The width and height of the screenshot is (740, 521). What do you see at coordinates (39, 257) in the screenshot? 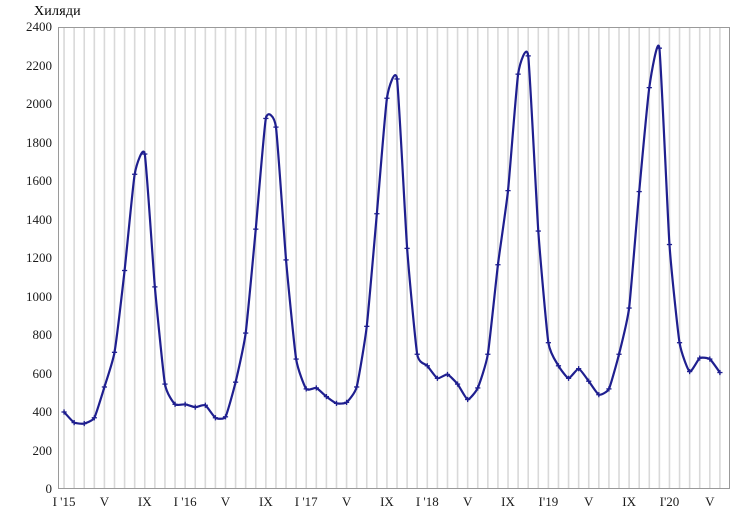
I see `y-tick-label: 1200` at bounding box center [39, 257].